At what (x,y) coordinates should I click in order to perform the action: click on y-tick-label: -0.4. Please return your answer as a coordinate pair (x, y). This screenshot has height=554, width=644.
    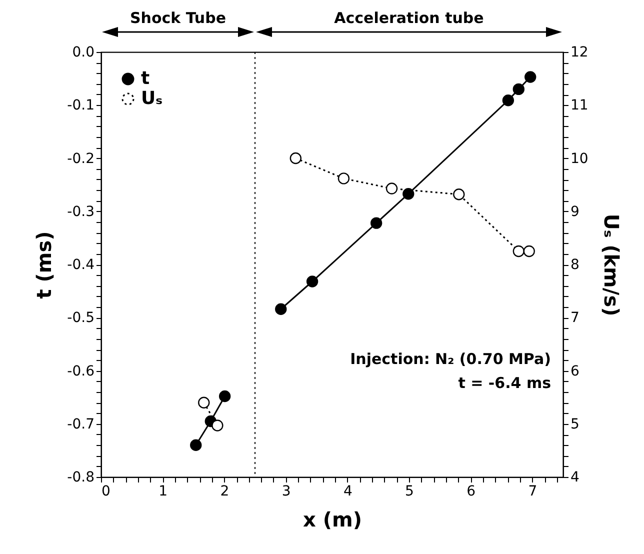
    Looking at the image, I should click on (81, 265).